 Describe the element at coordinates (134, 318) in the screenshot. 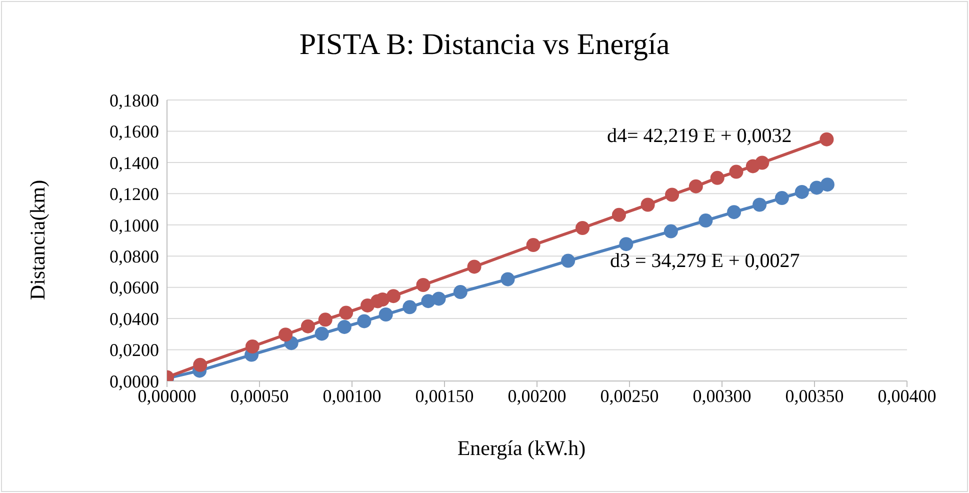

I see `y-tick-label: 0,0400` at that location.